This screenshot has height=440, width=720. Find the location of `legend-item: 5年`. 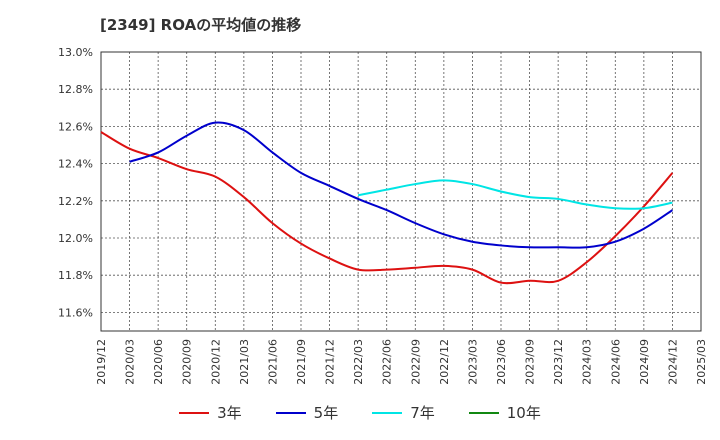

legend-item: 5年 is located at coordinates (307, 412).